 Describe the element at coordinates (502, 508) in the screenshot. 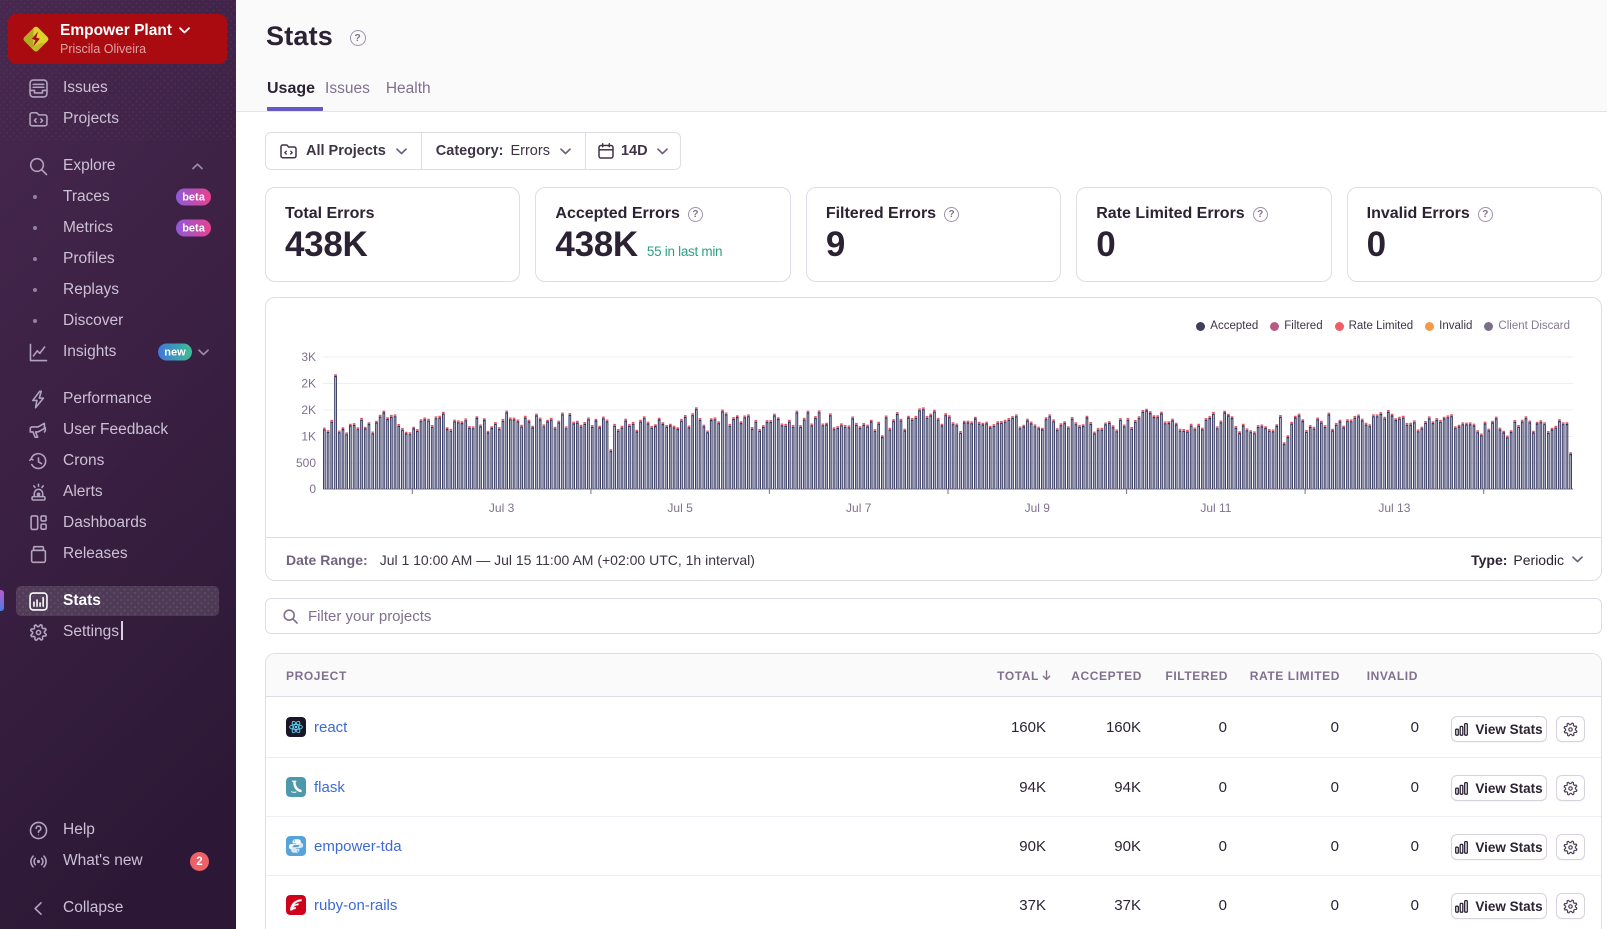

I see `svg-text: Jul 3` at that location.